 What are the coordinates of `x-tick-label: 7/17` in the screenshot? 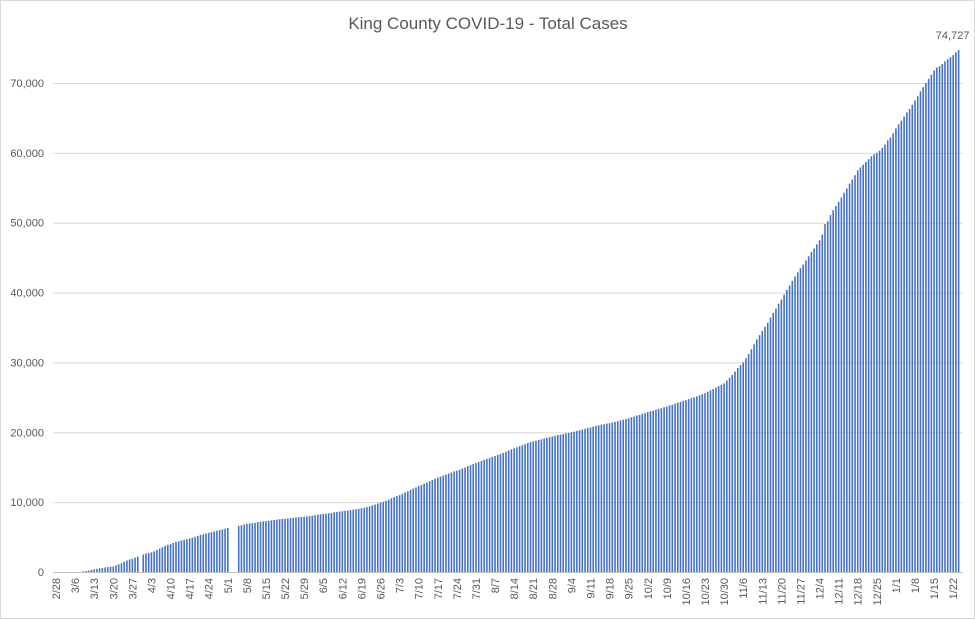 It's located at (439, 588).